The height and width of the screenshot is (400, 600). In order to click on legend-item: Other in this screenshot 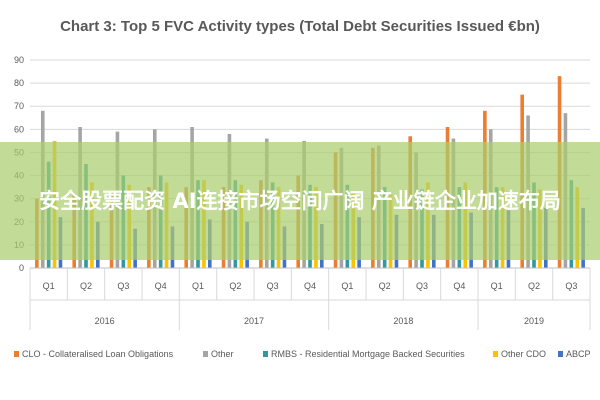, I will do `click(218, 354)`.